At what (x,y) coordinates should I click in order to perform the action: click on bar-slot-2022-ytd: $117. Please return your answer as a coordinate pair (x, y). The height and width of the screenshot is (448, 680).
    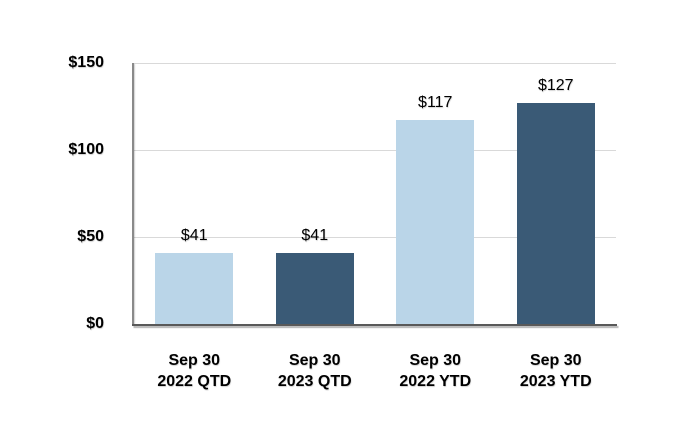
    Looking at the image, I should click on (435, 193).